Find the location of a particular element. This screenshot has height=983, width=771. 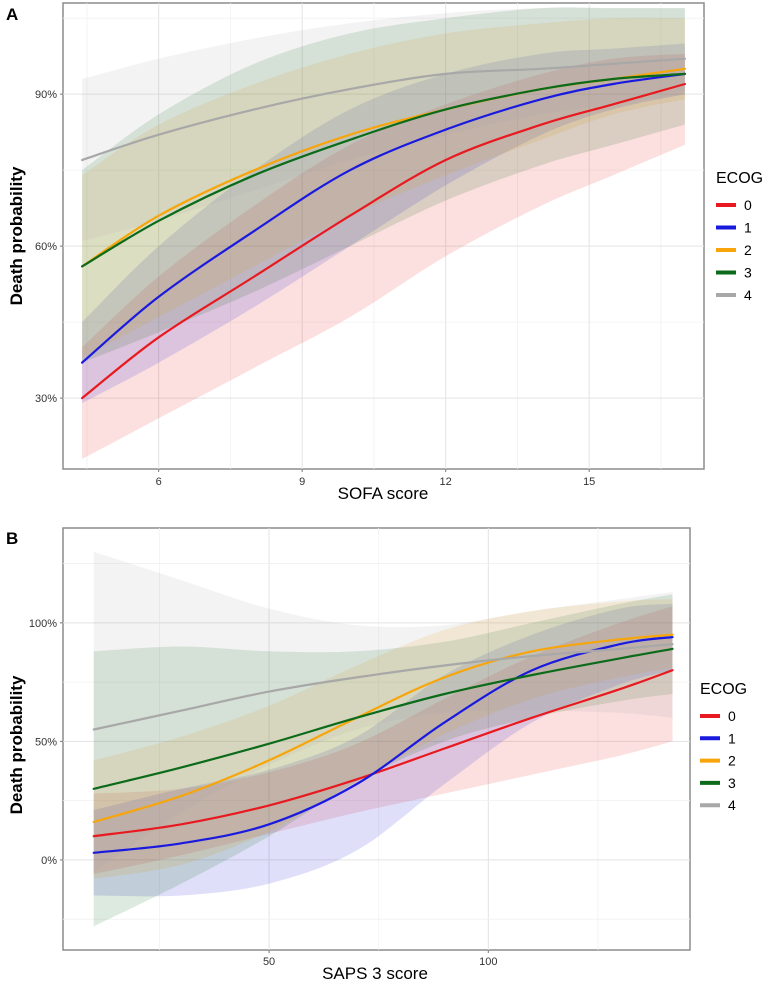

panel-b-y-tick-label: 0% is located at coordinates (49, 861).